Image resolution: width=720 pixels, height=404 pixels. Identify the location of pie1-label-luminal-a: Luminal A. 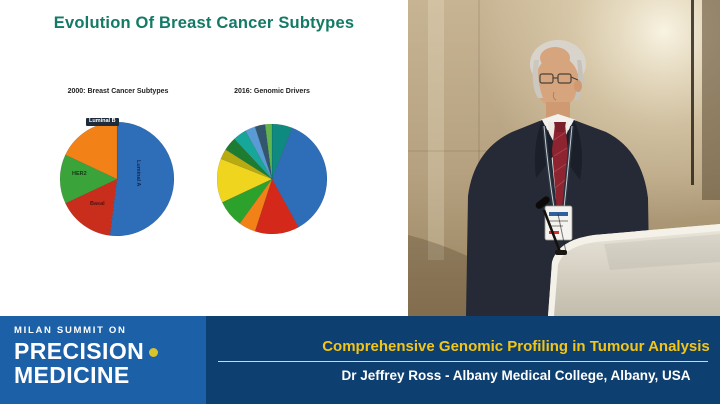
(138, 173).